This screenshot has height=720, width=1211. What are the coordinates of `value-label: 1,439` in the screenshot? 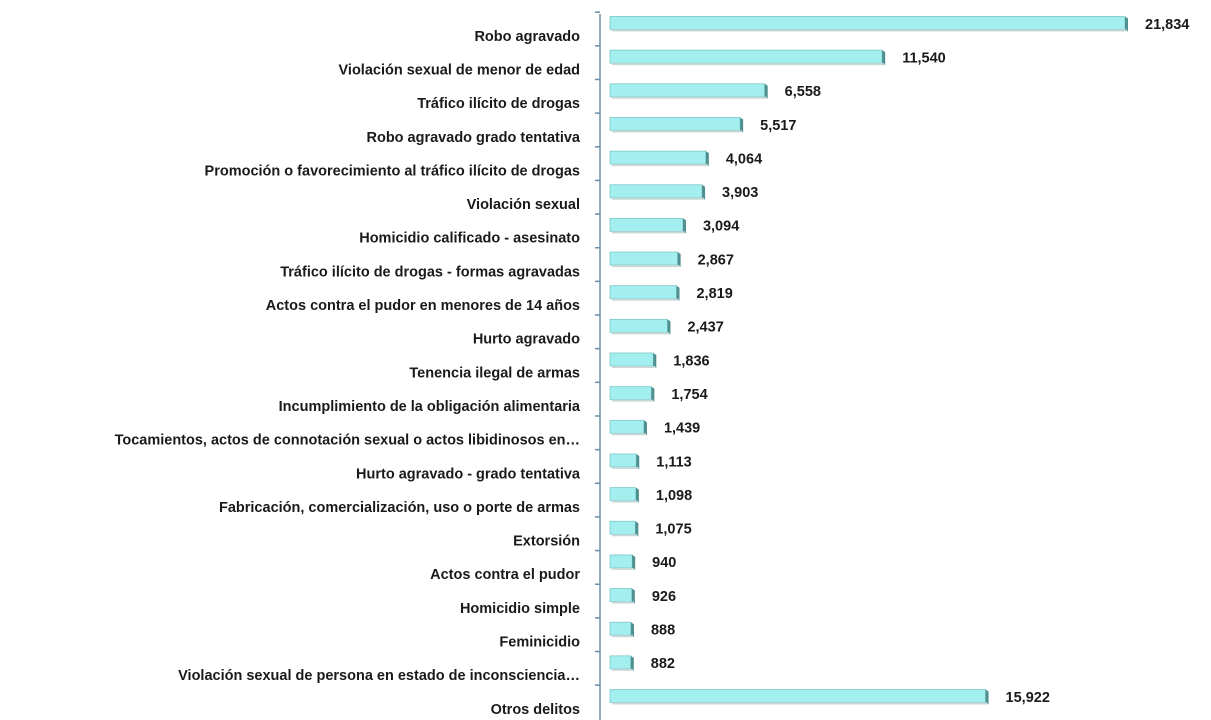 It's located at (682, 429).